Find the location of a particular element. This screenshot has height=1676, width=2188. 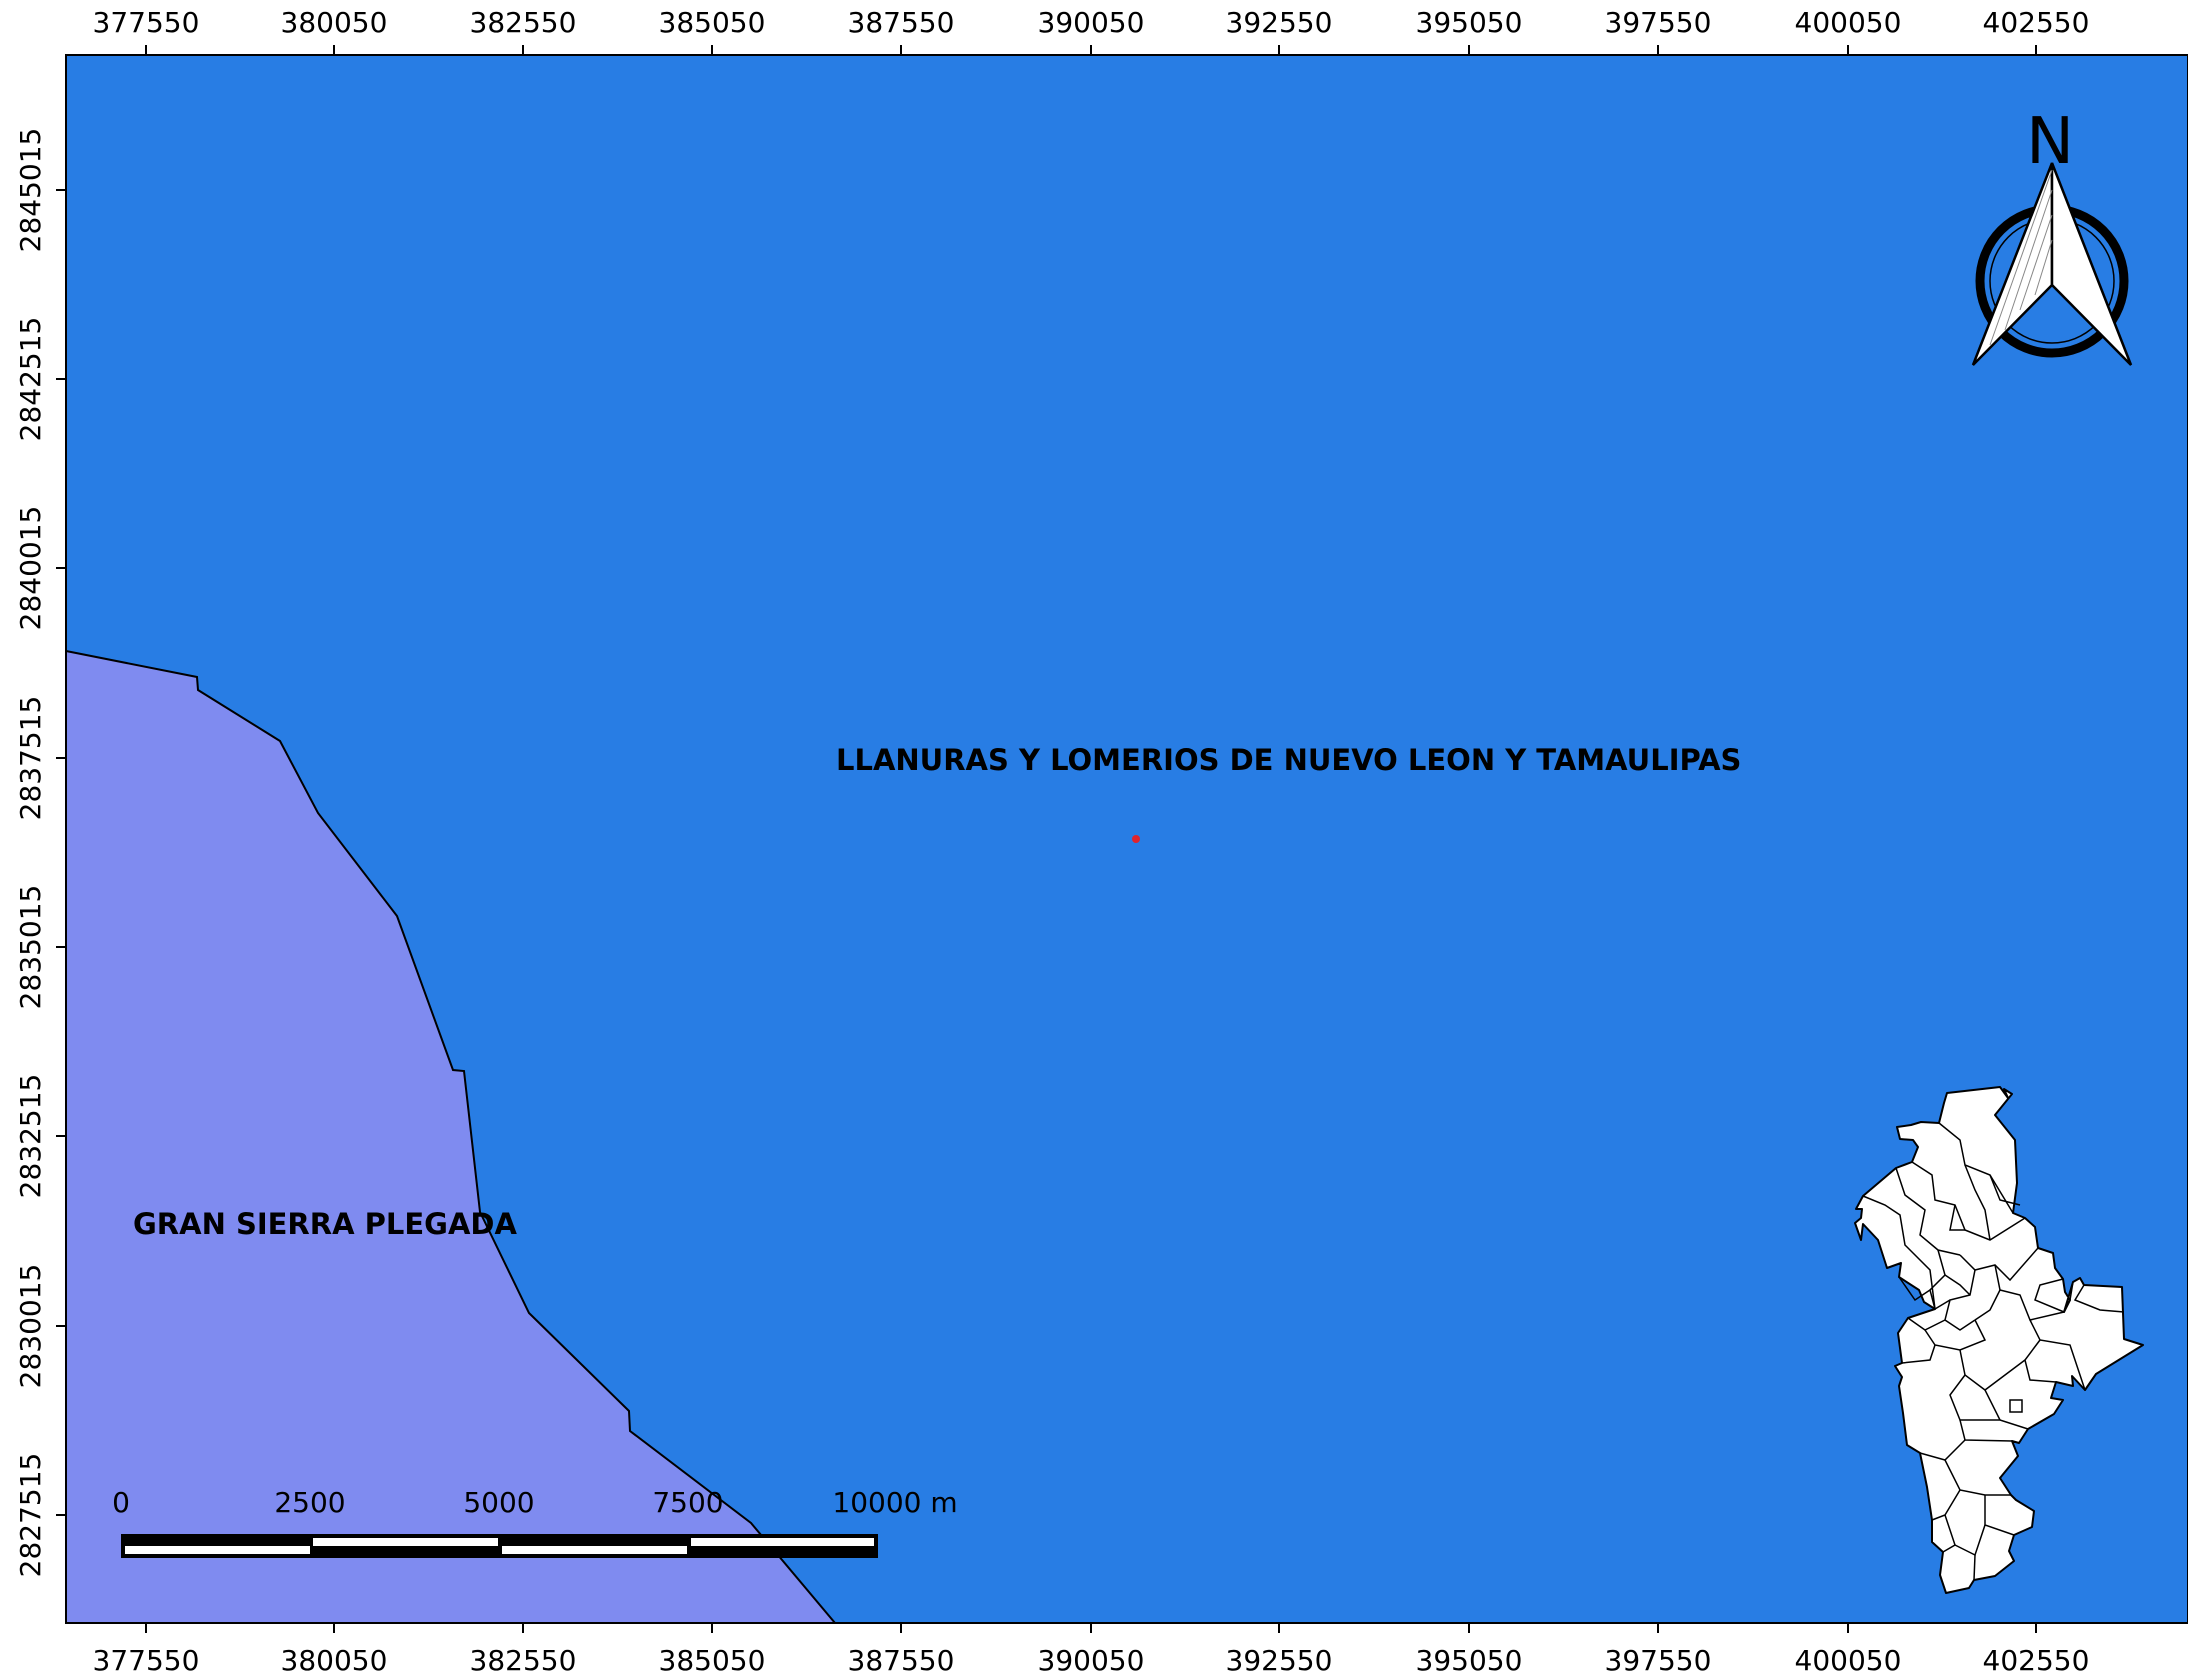

y-tick-label: 2830015 is located at coordinates (30, 1326).